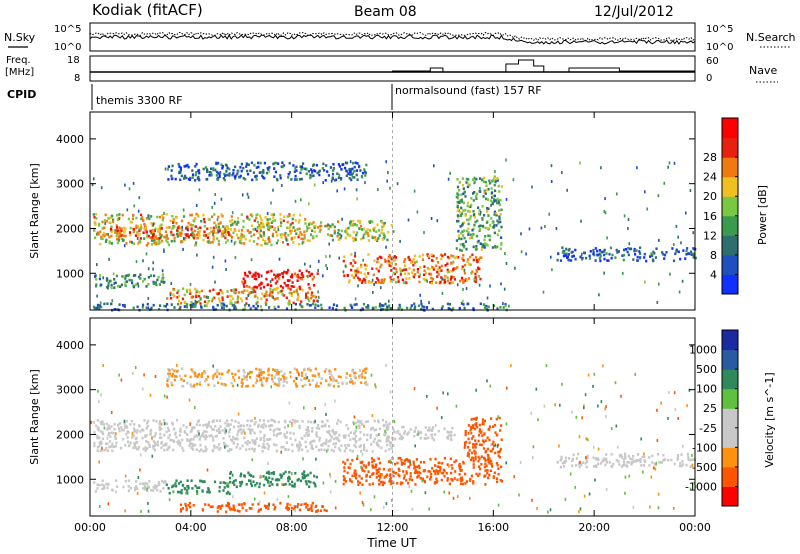 The width and height of the screenshot is (800, 554). I want to click on colorbar-tick-label: -1000, so click(701, 486).